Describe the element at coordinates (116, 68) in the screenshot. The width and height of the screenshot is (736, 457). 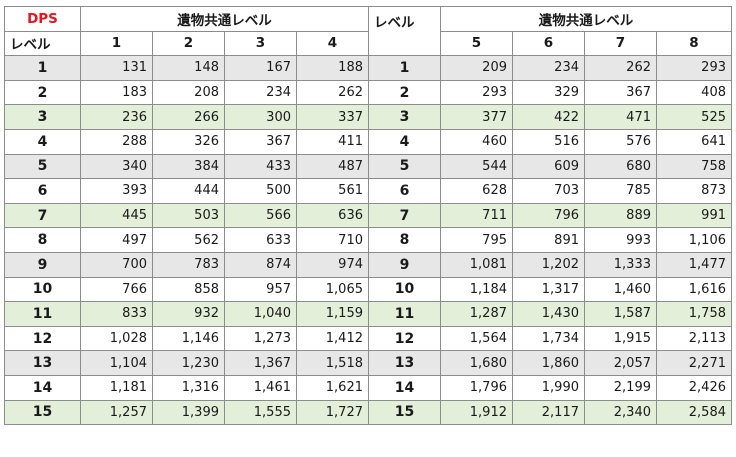
I see `dps-value-cell: 131` at that location.